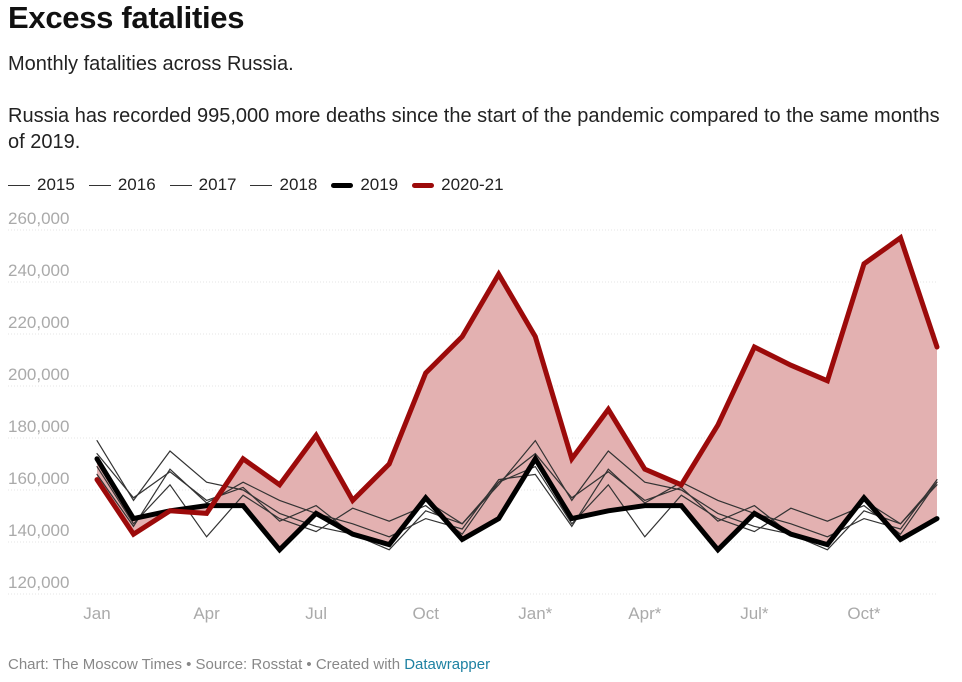 This screenshot has height=682, width=962. I want to click on legend-item-2019: 2019, so click(364, 185).